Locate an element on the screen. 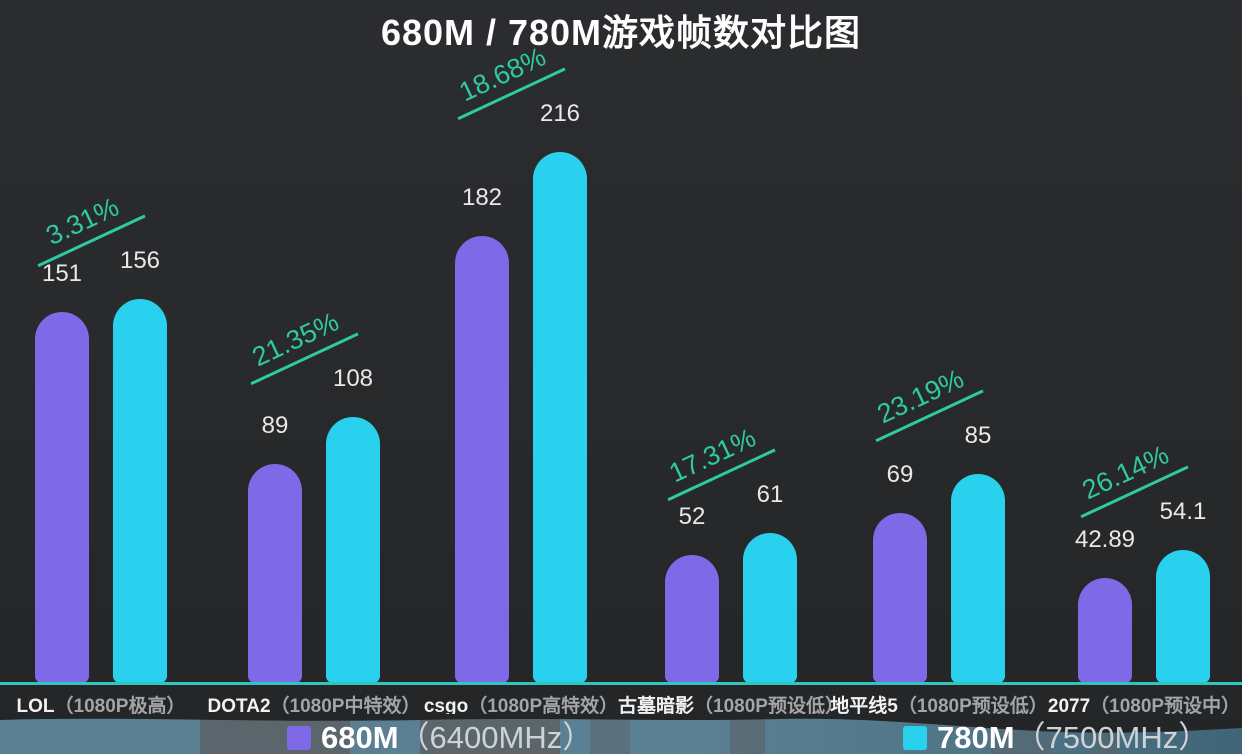 This screenshot has width=1242, height=754. category-setting: （1080P中特效） is located at coordinates (345, 706).